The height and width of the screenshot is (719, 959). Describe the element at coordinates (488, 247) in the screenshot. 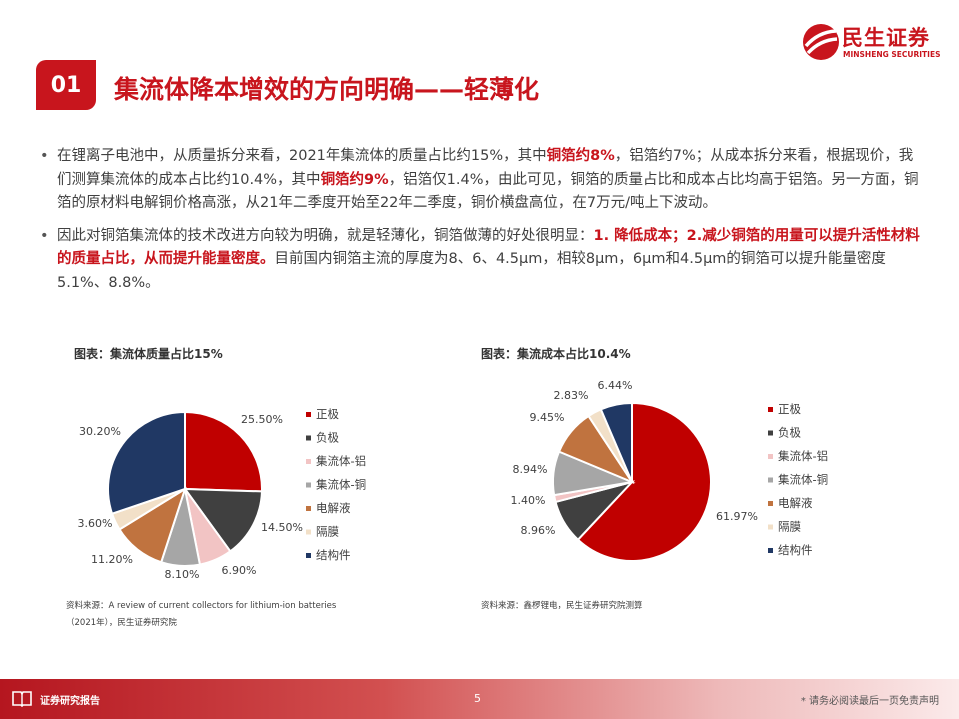

I see `bullet-highlight: 1. 降低成本；2.减少铜箔的用量可以提升活性材料的质量占比，从而提升能量密度。` at that location.